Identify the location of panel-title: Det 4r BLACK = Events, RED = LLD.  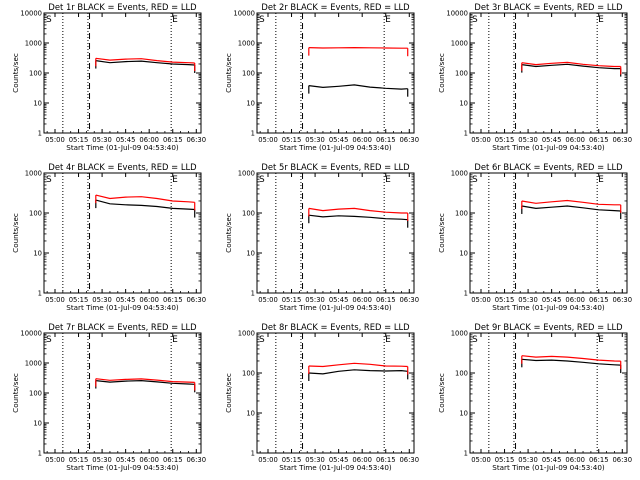
(122, 167).